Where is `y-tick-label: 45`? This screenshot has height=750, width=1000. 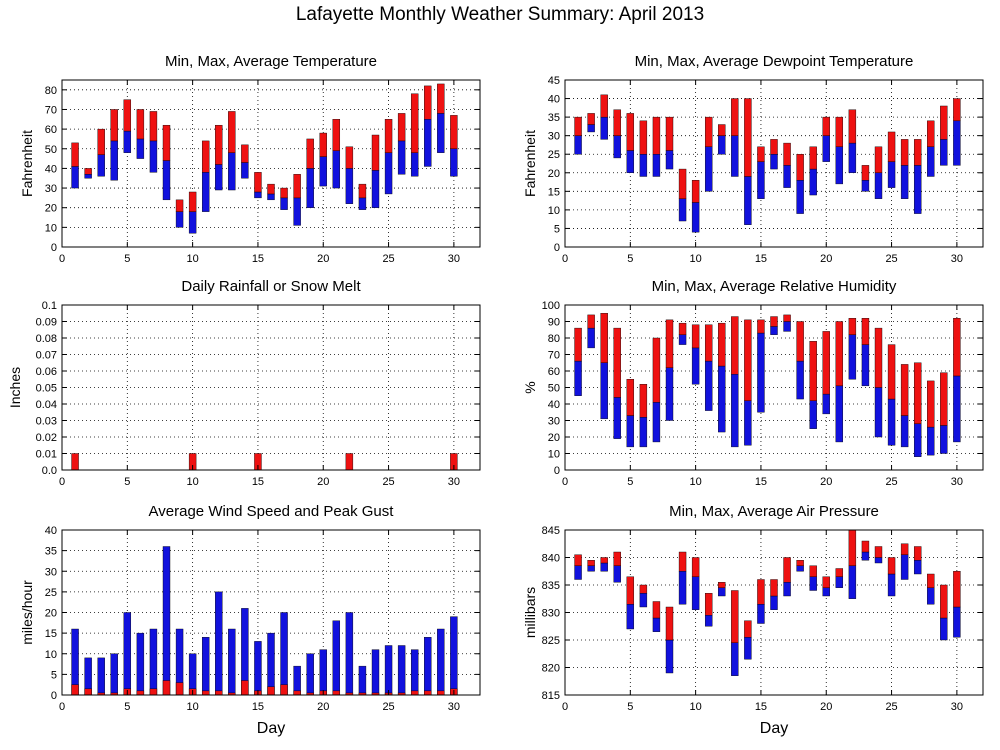
y-tick-label: 45 is located at coordinates (554, 81).